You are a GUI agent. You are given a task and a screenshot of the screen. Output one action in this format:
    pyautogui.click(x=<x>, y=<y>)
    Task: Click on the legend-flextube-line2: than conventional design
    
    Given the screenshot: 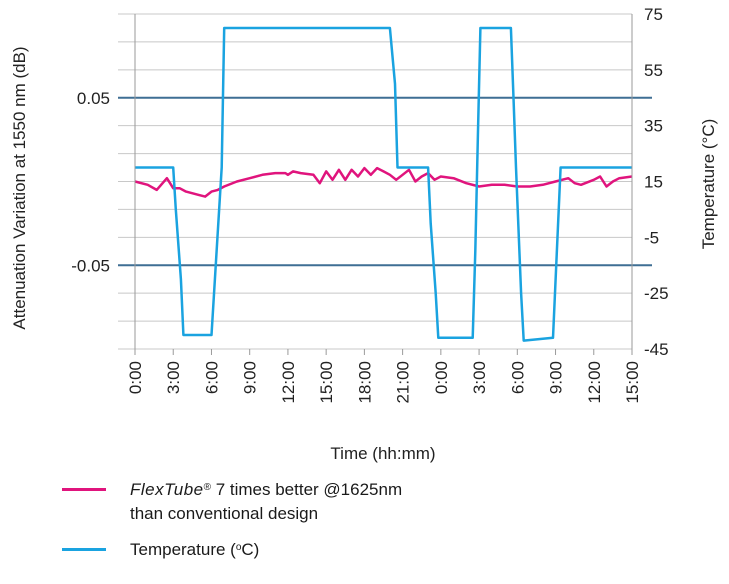 What is the action you would take?
    pyautogui.click(x=224, y=513)
    